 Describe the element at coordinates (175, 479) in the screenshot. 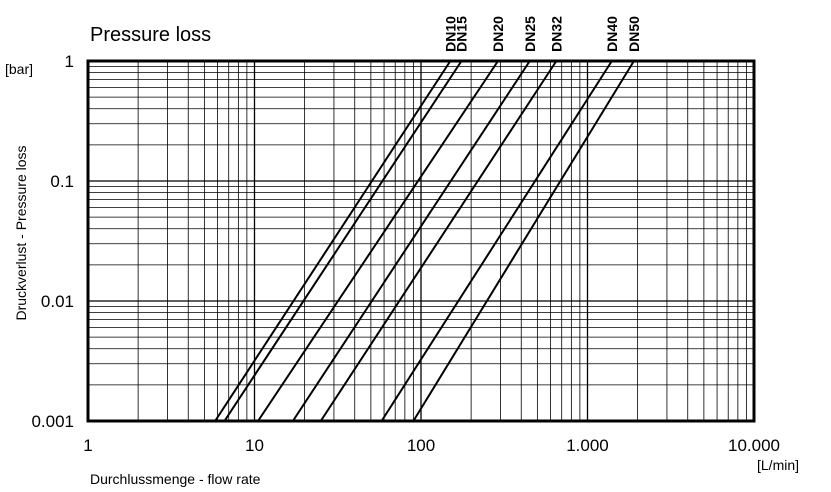

I see `x-axis-label: Durchlussmenge - flow rate` at that location.